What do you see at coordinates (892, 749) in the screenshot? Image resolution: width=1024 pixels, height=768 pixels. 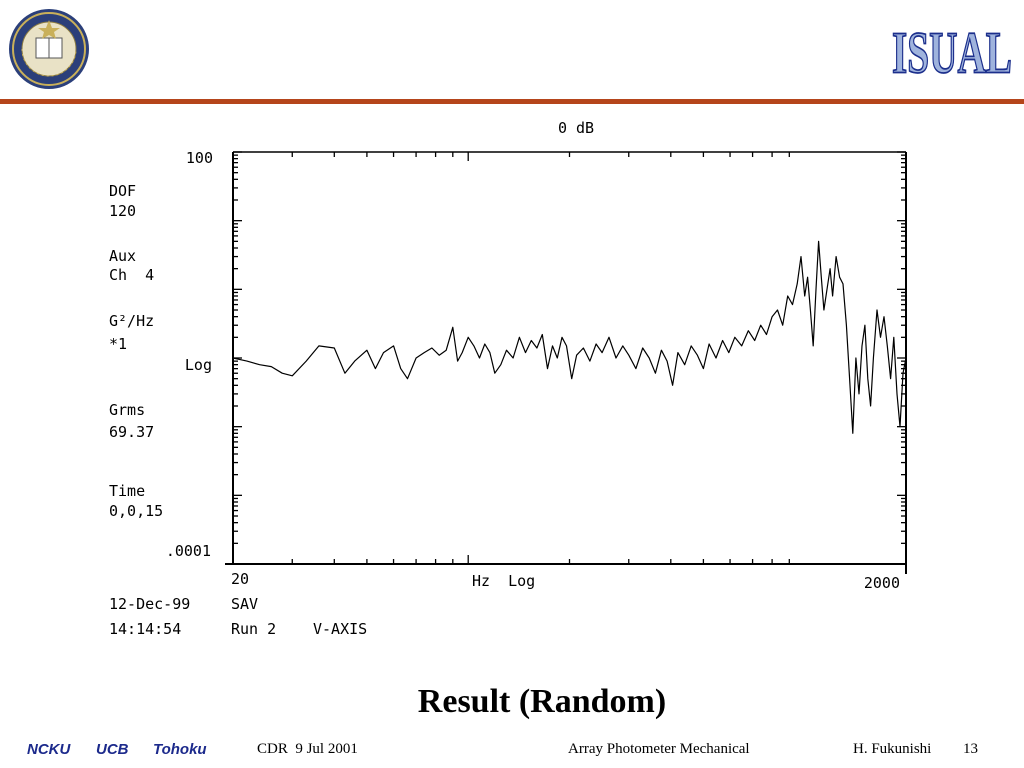 I see `footer-author: H. Fukunishi` at bounding box center [892, 749].